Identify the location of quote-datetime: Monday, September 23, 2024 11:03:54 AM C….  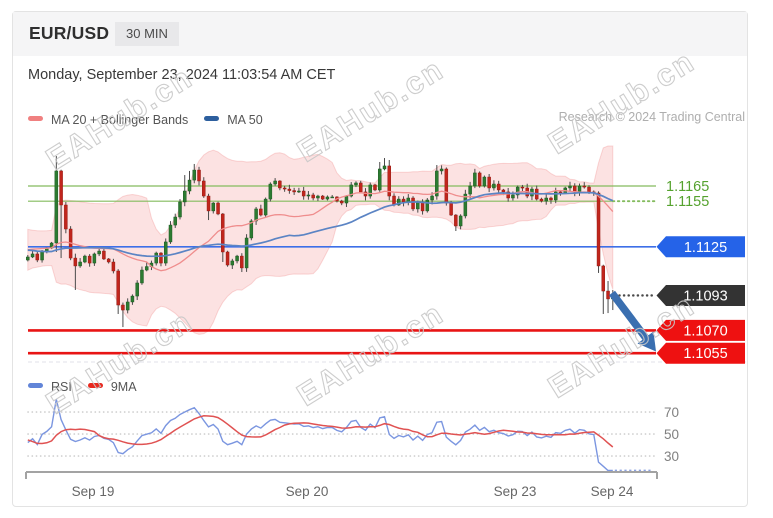
(182, 75).